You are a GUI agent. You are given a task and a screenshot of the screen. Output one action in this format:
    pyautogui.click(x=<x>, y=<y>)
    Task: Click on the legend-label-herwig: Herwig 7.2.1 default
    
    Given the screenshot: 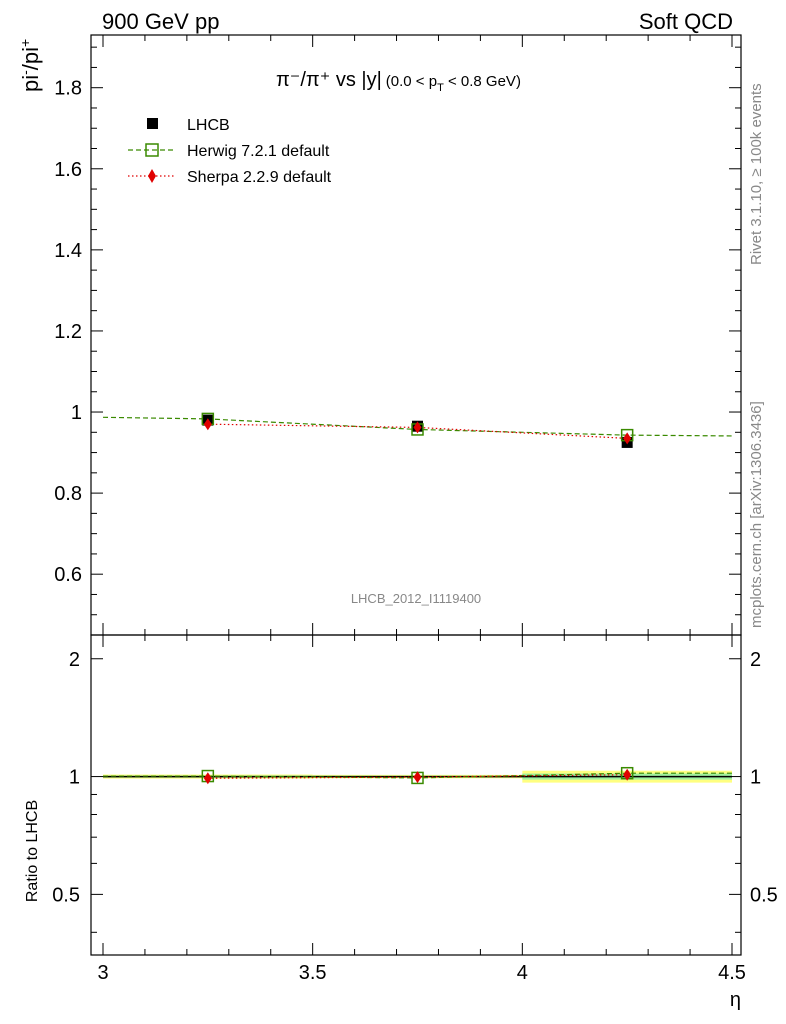 What is the action you would take?
    pyautogui.click(x=258, y=151)
    